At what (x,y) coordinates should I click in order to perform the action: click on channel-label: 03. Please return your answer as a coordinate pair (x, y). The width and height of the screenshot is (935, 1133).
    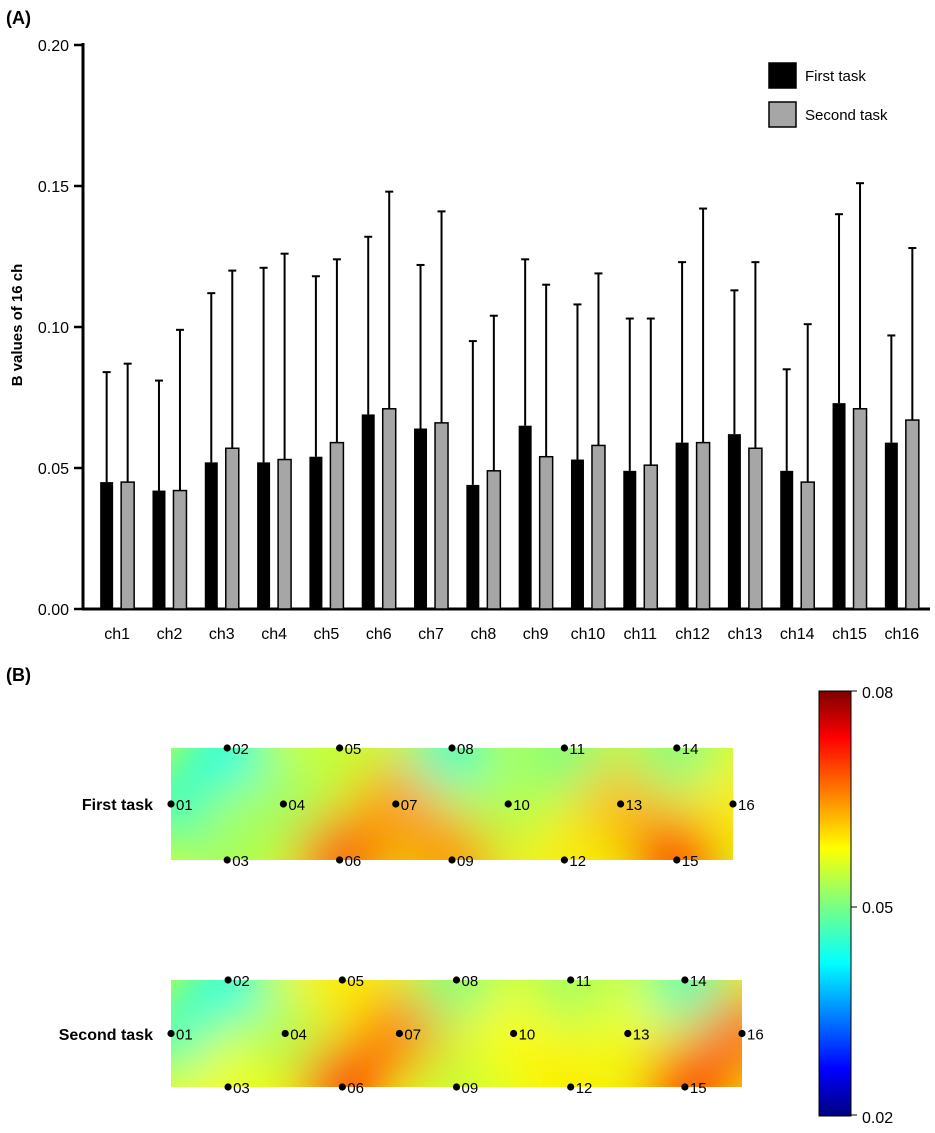
    Looking at the image, I should click on (240, 861).